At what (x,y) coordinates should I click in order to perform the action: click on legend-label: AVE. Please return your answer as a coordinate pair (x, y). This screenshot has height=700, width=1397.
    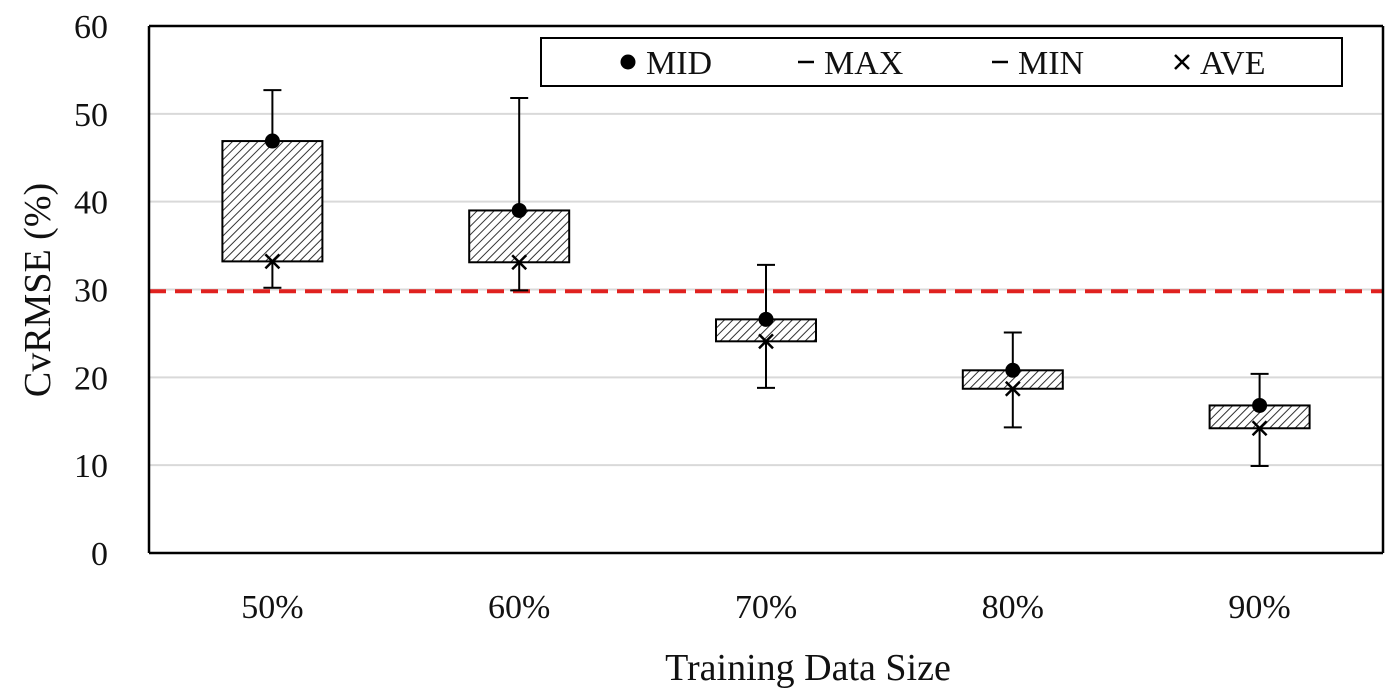
    Looking at the image, I should click on (1233, 63).